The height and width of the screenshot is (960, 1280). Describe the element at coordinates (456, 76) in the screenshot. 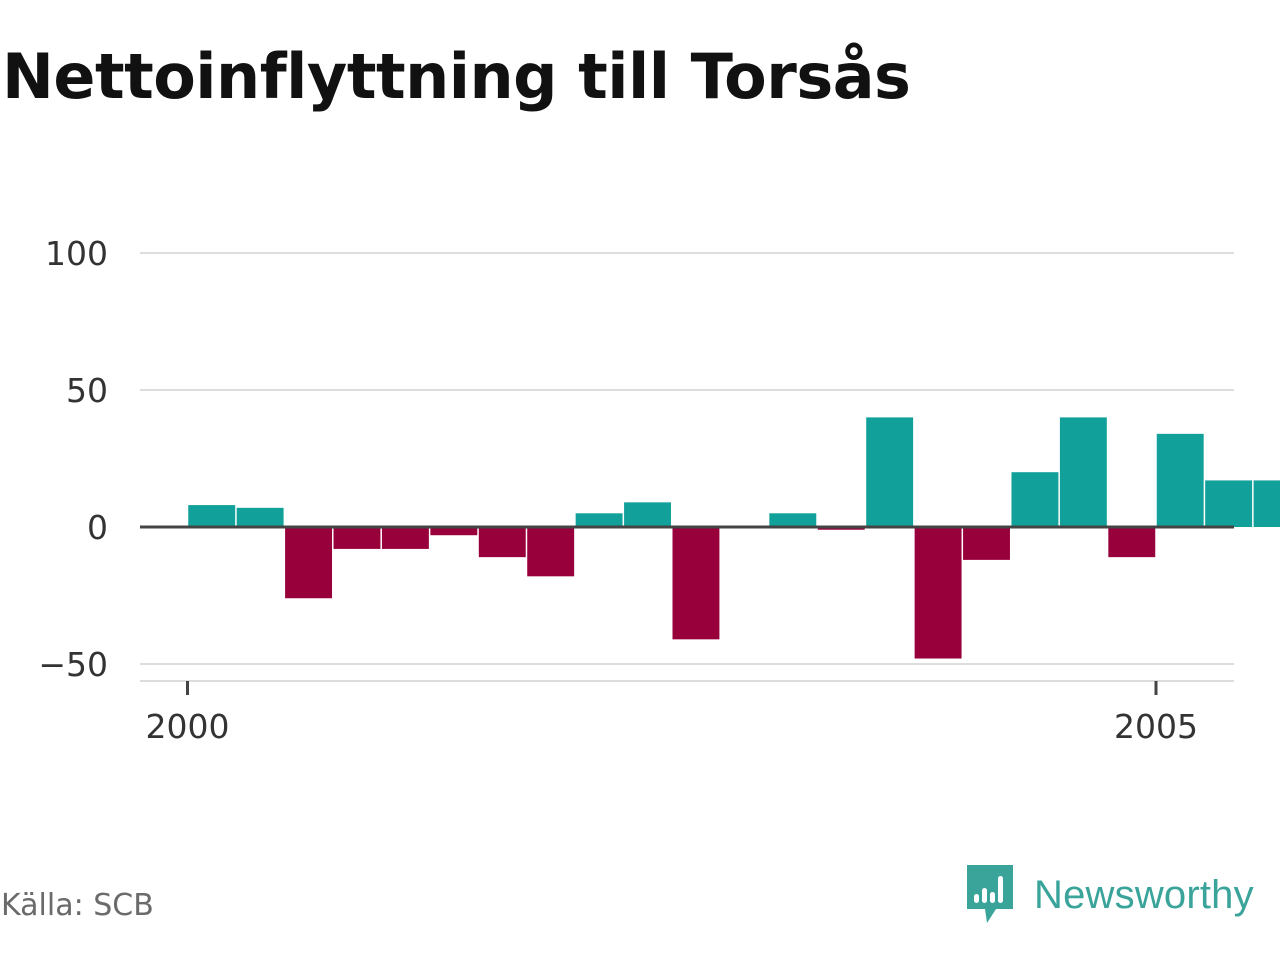

I see `chart-title: Nettoinflyttning till Torsås` at that location.